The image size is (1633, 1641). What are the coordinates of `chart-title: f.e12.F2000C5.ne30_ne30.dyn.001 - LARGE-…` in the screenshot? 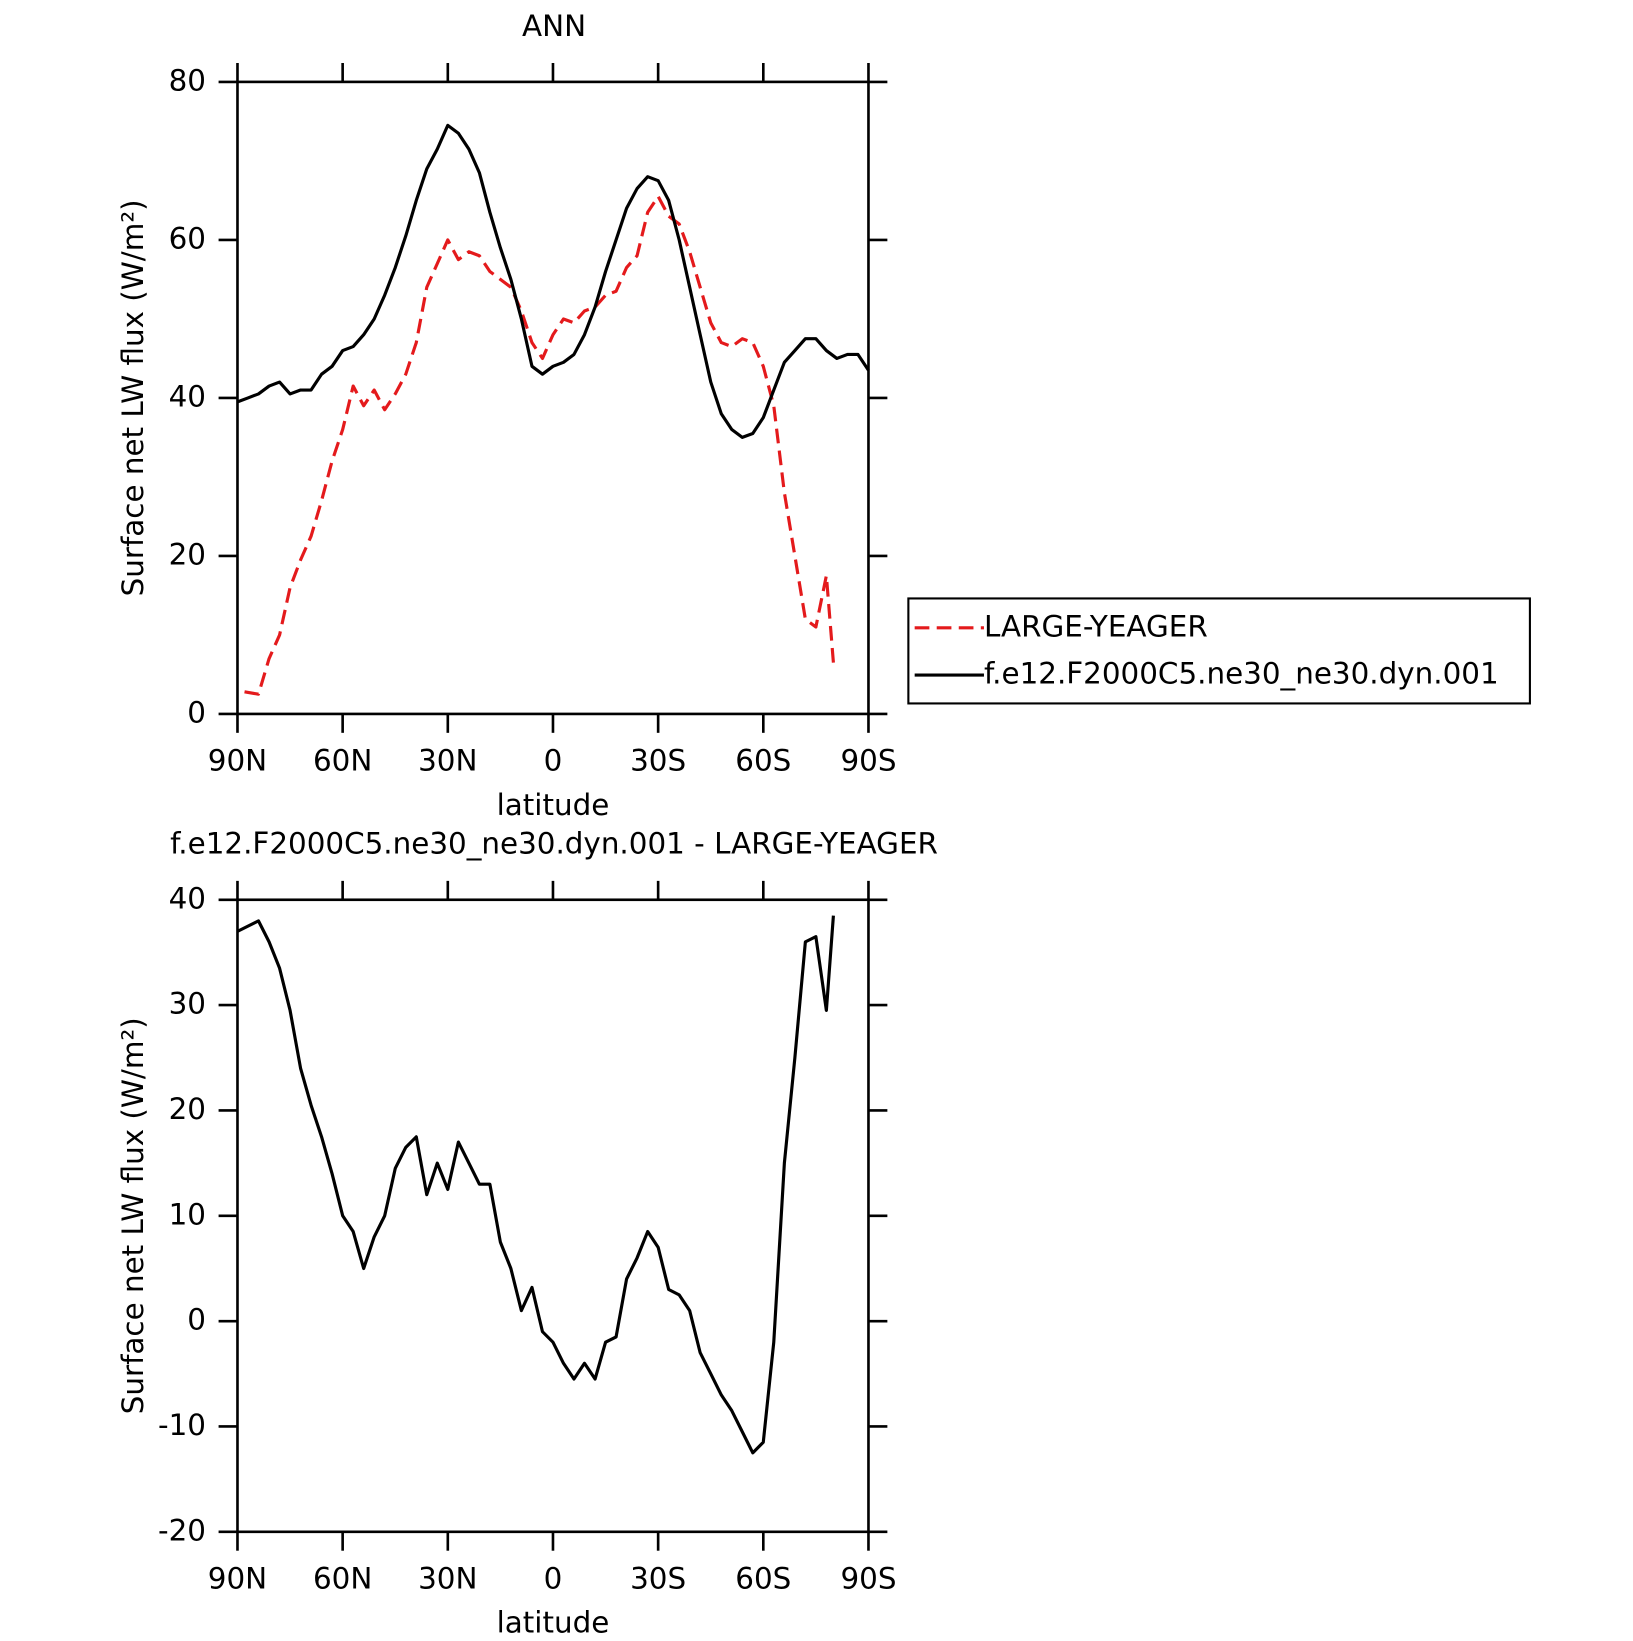 It's located at (554, 844).